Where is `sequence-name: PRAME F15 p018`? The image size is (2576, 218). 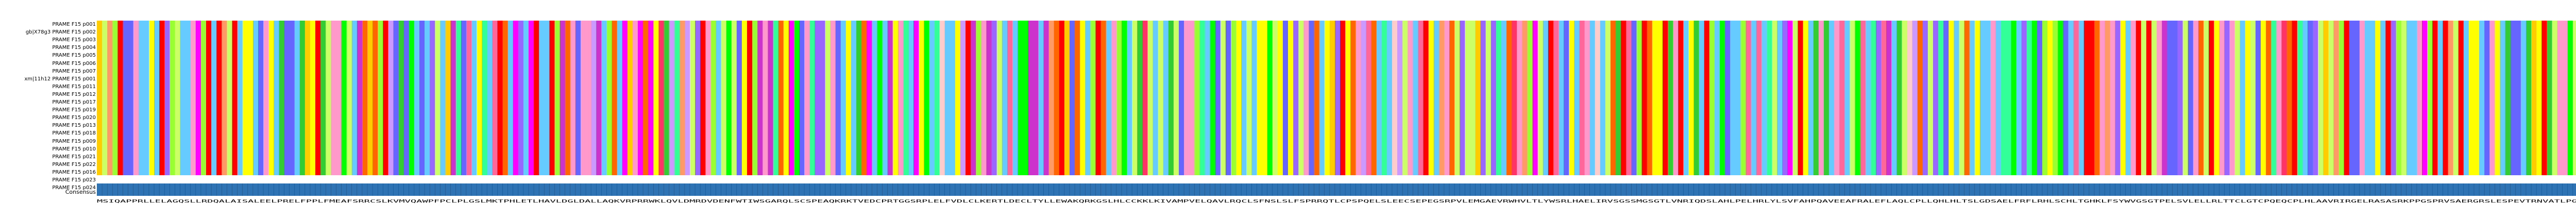 sequence-name: PRAME F15 p018 is located at coordinates (74, 133).